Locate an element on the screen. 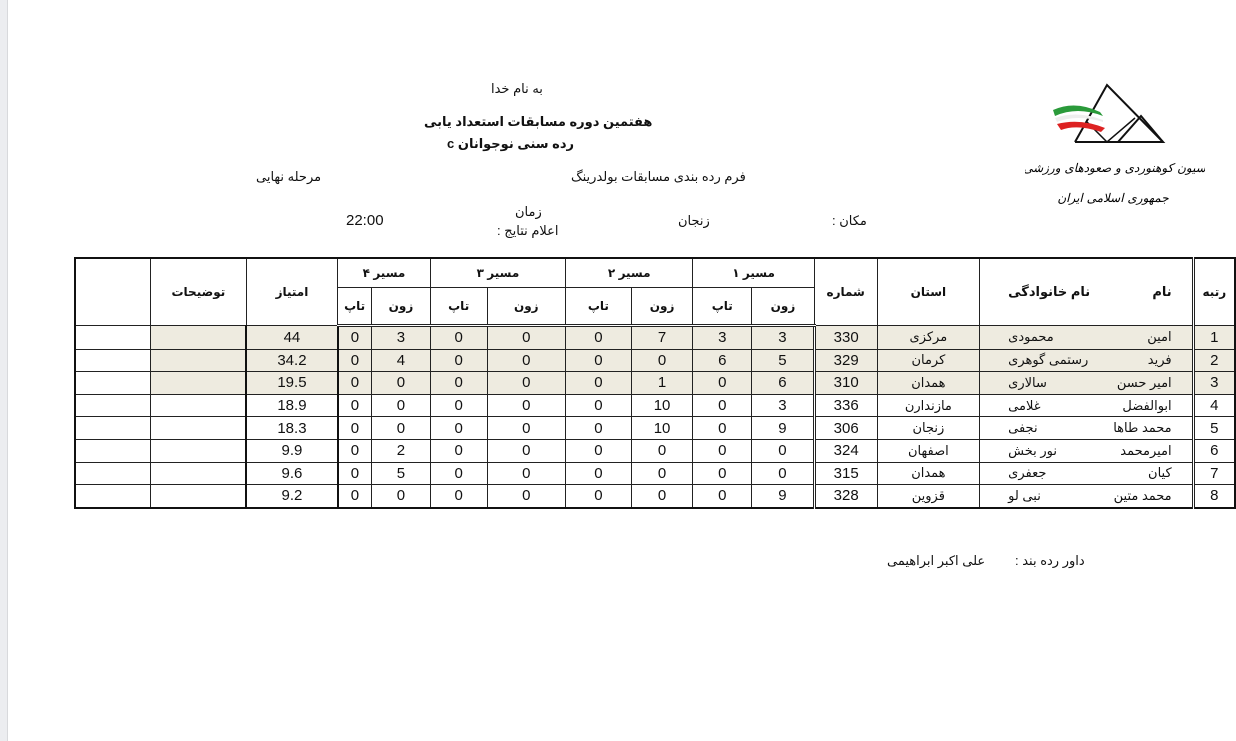 This screenshot has height=741, width=1236. route4-top: 0 is located at coordinates (355, 496).